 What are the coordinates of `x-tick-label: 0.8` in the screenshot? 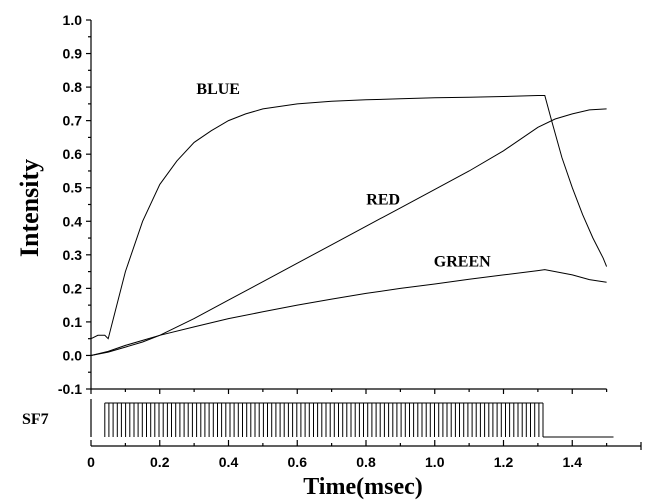 It's located at (366, 462).